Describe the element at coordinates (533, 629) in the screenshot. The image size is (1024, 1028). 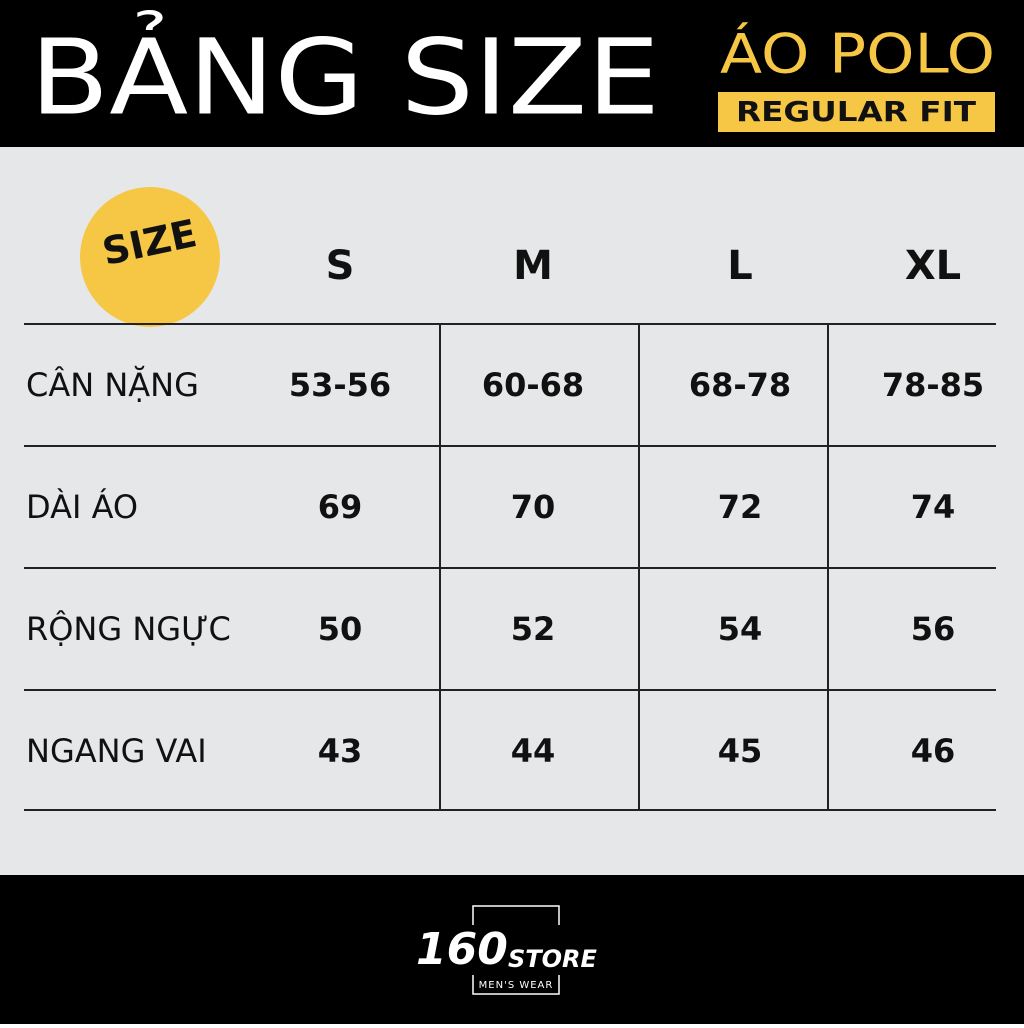
I see `cell-value: 52` at that location.